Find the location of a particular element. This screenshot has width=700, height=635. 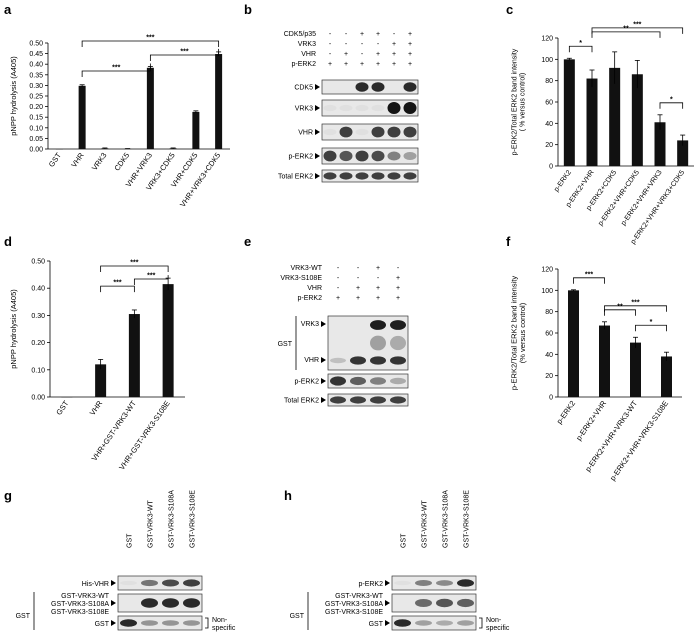

y-tick-label-d: 0.00 is located at coordinates (38, 398).